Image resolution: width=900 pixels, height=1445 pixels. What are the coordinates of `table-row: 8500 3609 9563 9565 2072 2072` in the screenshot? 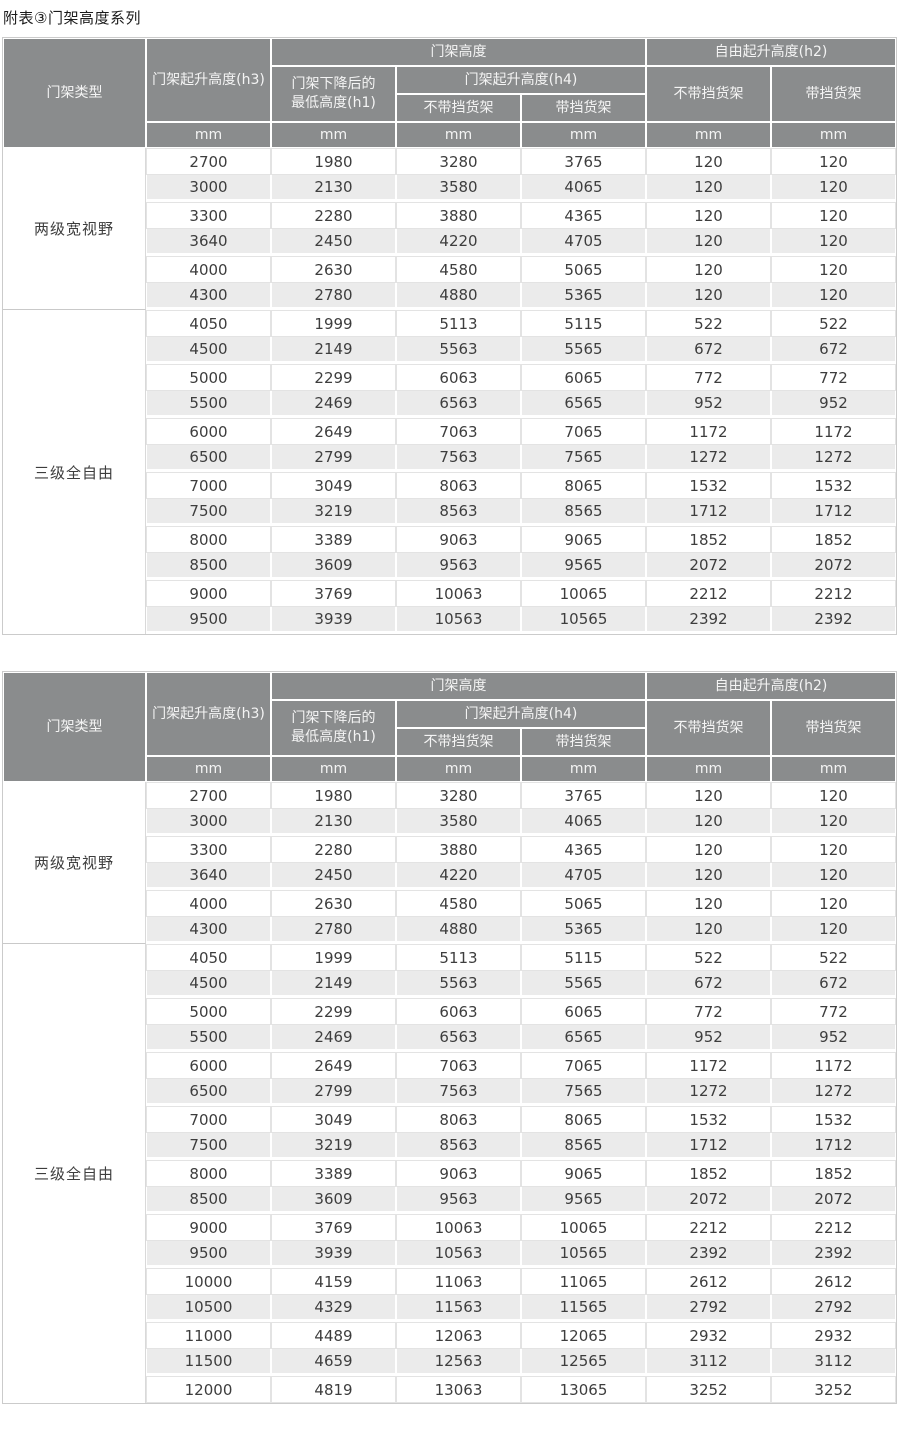 It's located at (449, 566).